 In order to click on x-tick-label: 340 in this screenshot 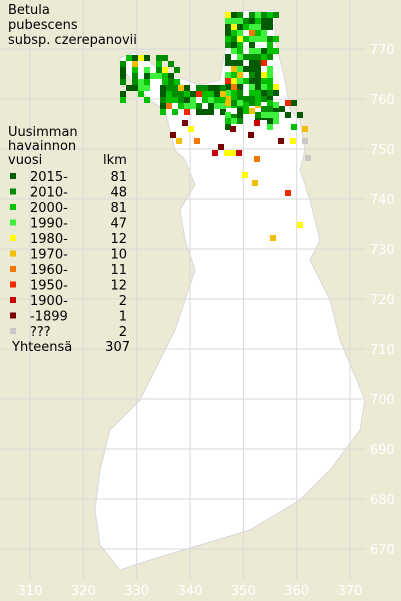, I will do `click(190, 591)`.